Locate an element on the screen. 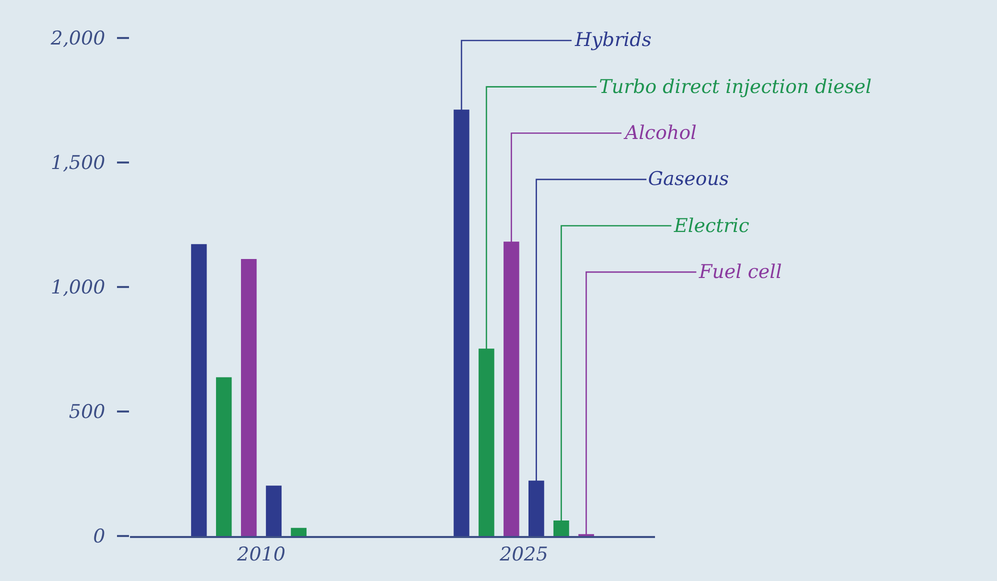 This screenshot has height=581, width=997. x-tick-label: 2010 is located at coordinates (261, 555).